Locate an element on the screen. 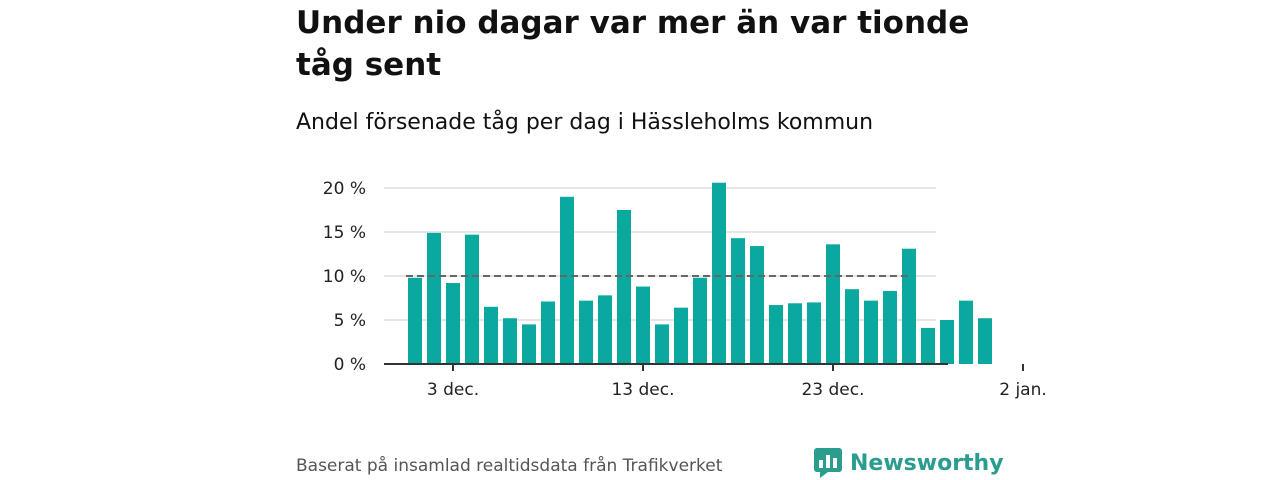 The height and width of the screenshot is (480, 1280). x-tick-label: 13 dec. is located at coordinates (642, 390).